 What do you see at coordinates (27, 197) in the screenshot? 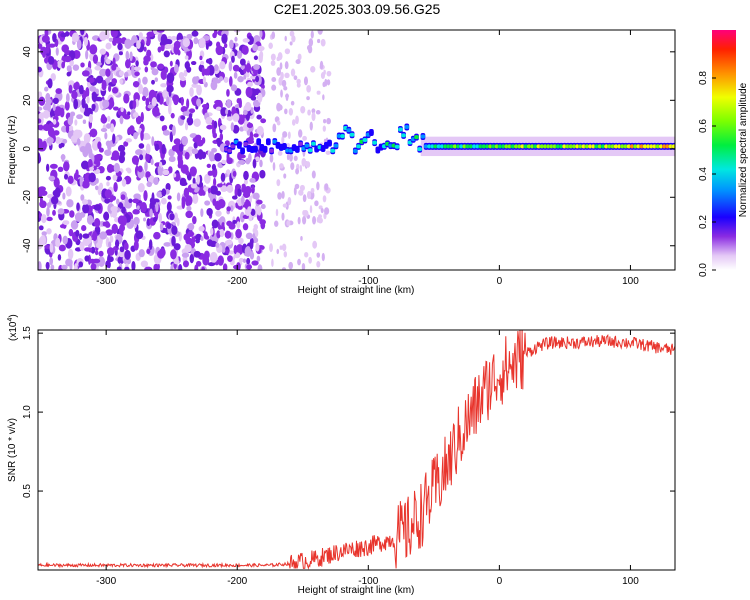
I see `y-tick-label: -20` at bounding box center [27, 197].